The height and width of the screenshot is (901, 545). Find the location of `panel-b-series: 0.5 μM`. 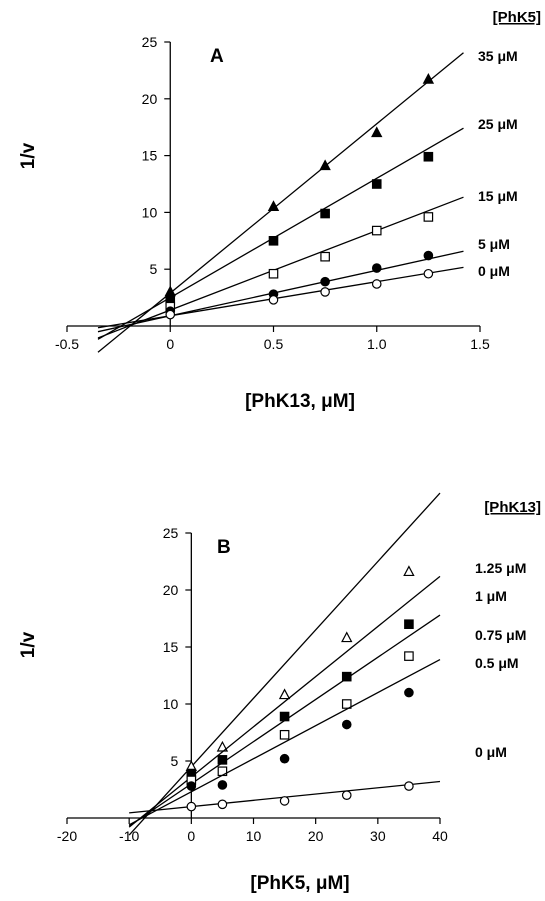

panel-b-series: 0.5 μM is located at coordinates (323, 740).